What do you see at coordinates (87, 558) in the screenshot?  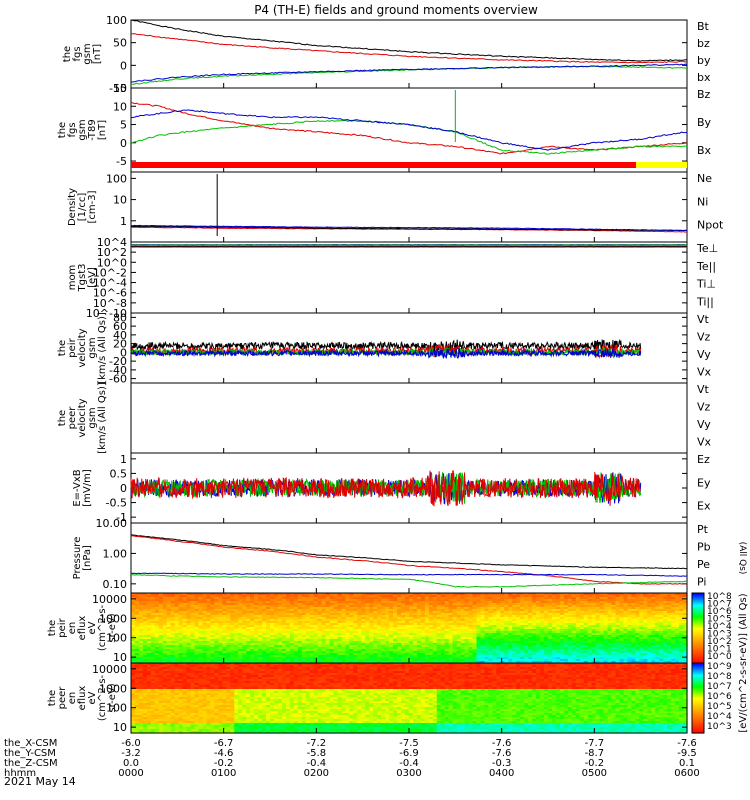 I see `y-axis-label-line: [nPa]` at bounding box center [87, 558].